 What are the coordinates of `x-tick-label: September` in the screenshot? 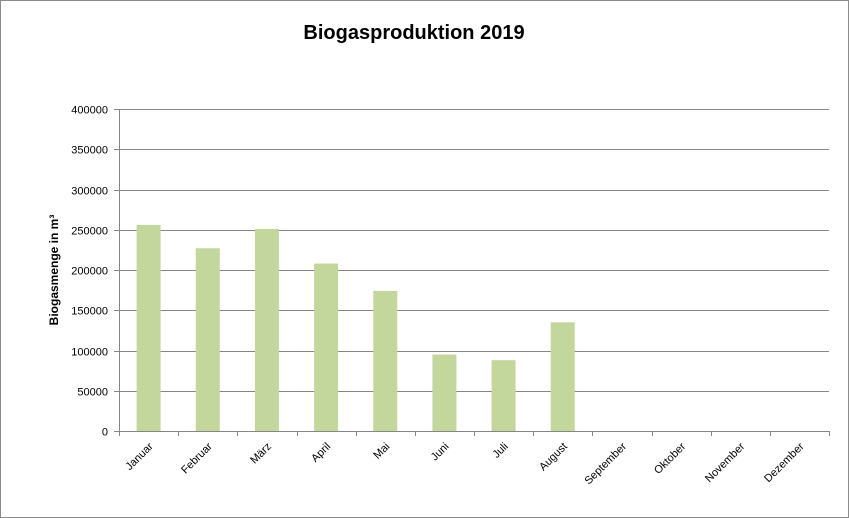 It's located at (606, 463).